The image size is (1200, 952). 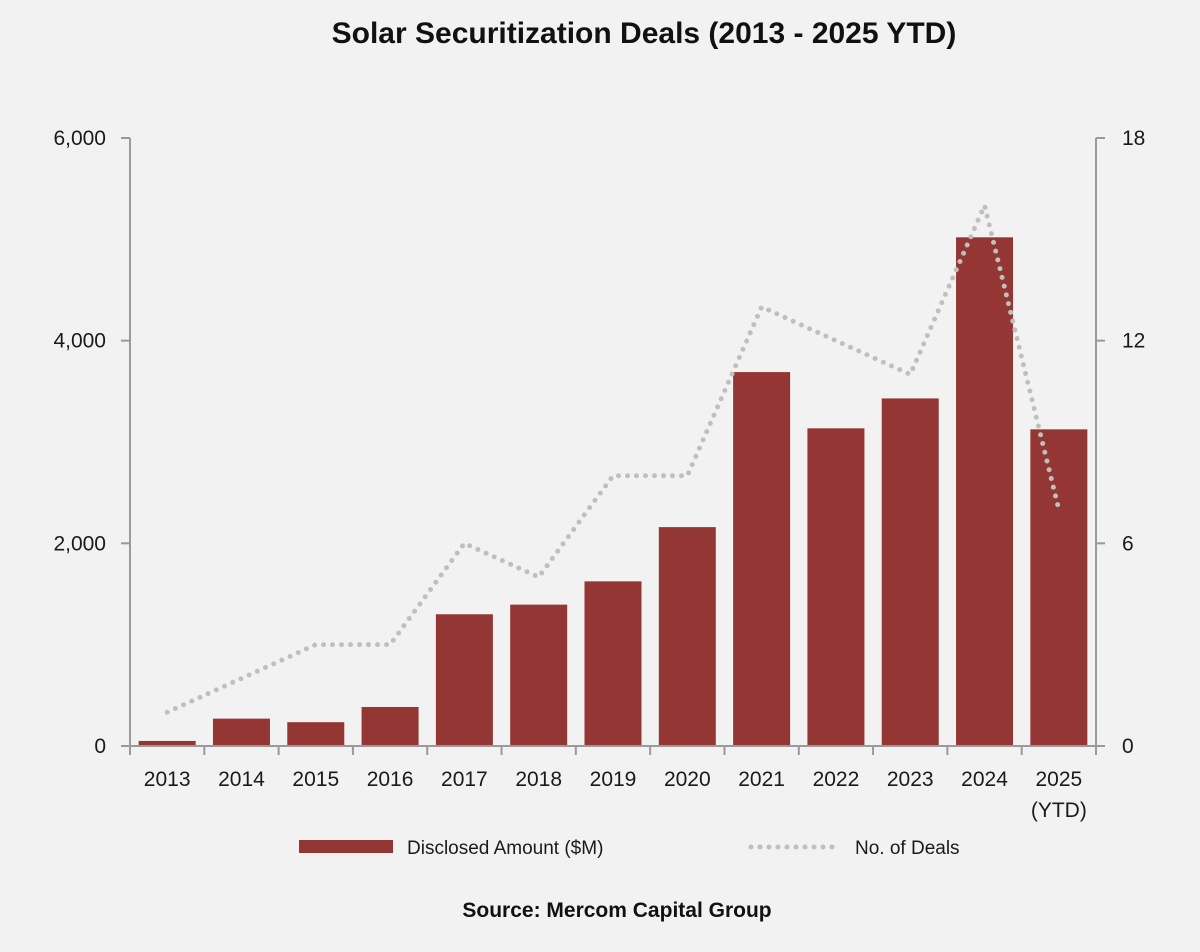 I want to click on bar-2022, so click(x=836, y=587).